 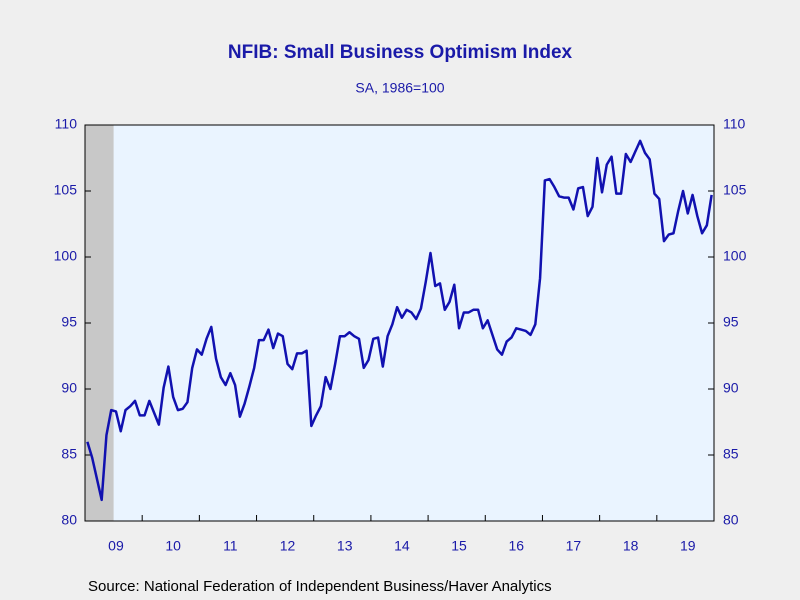 I want to click on y2-tick-label: 110, so click(x=734, y=124).